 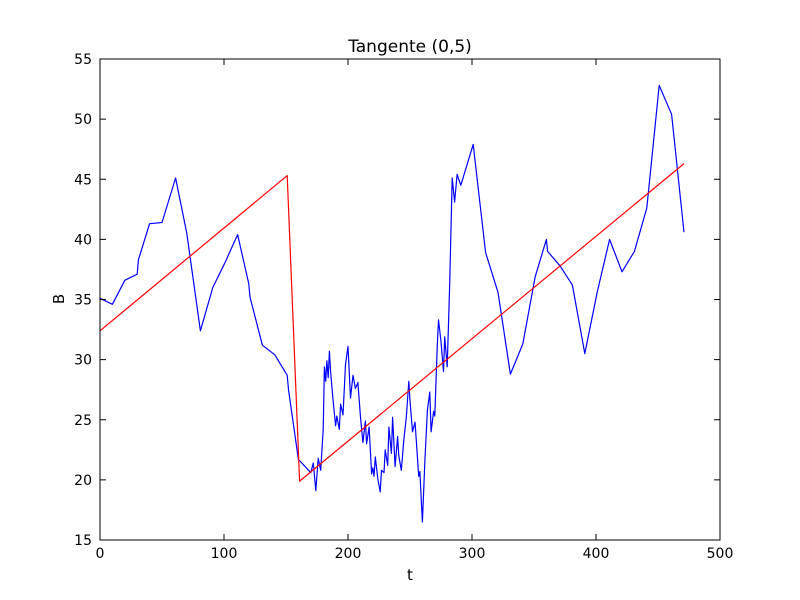 What do you see at coordinates (83, 481) in the screenshot?
I see `y-tick-label: 20` at bounding box center [83, 481].